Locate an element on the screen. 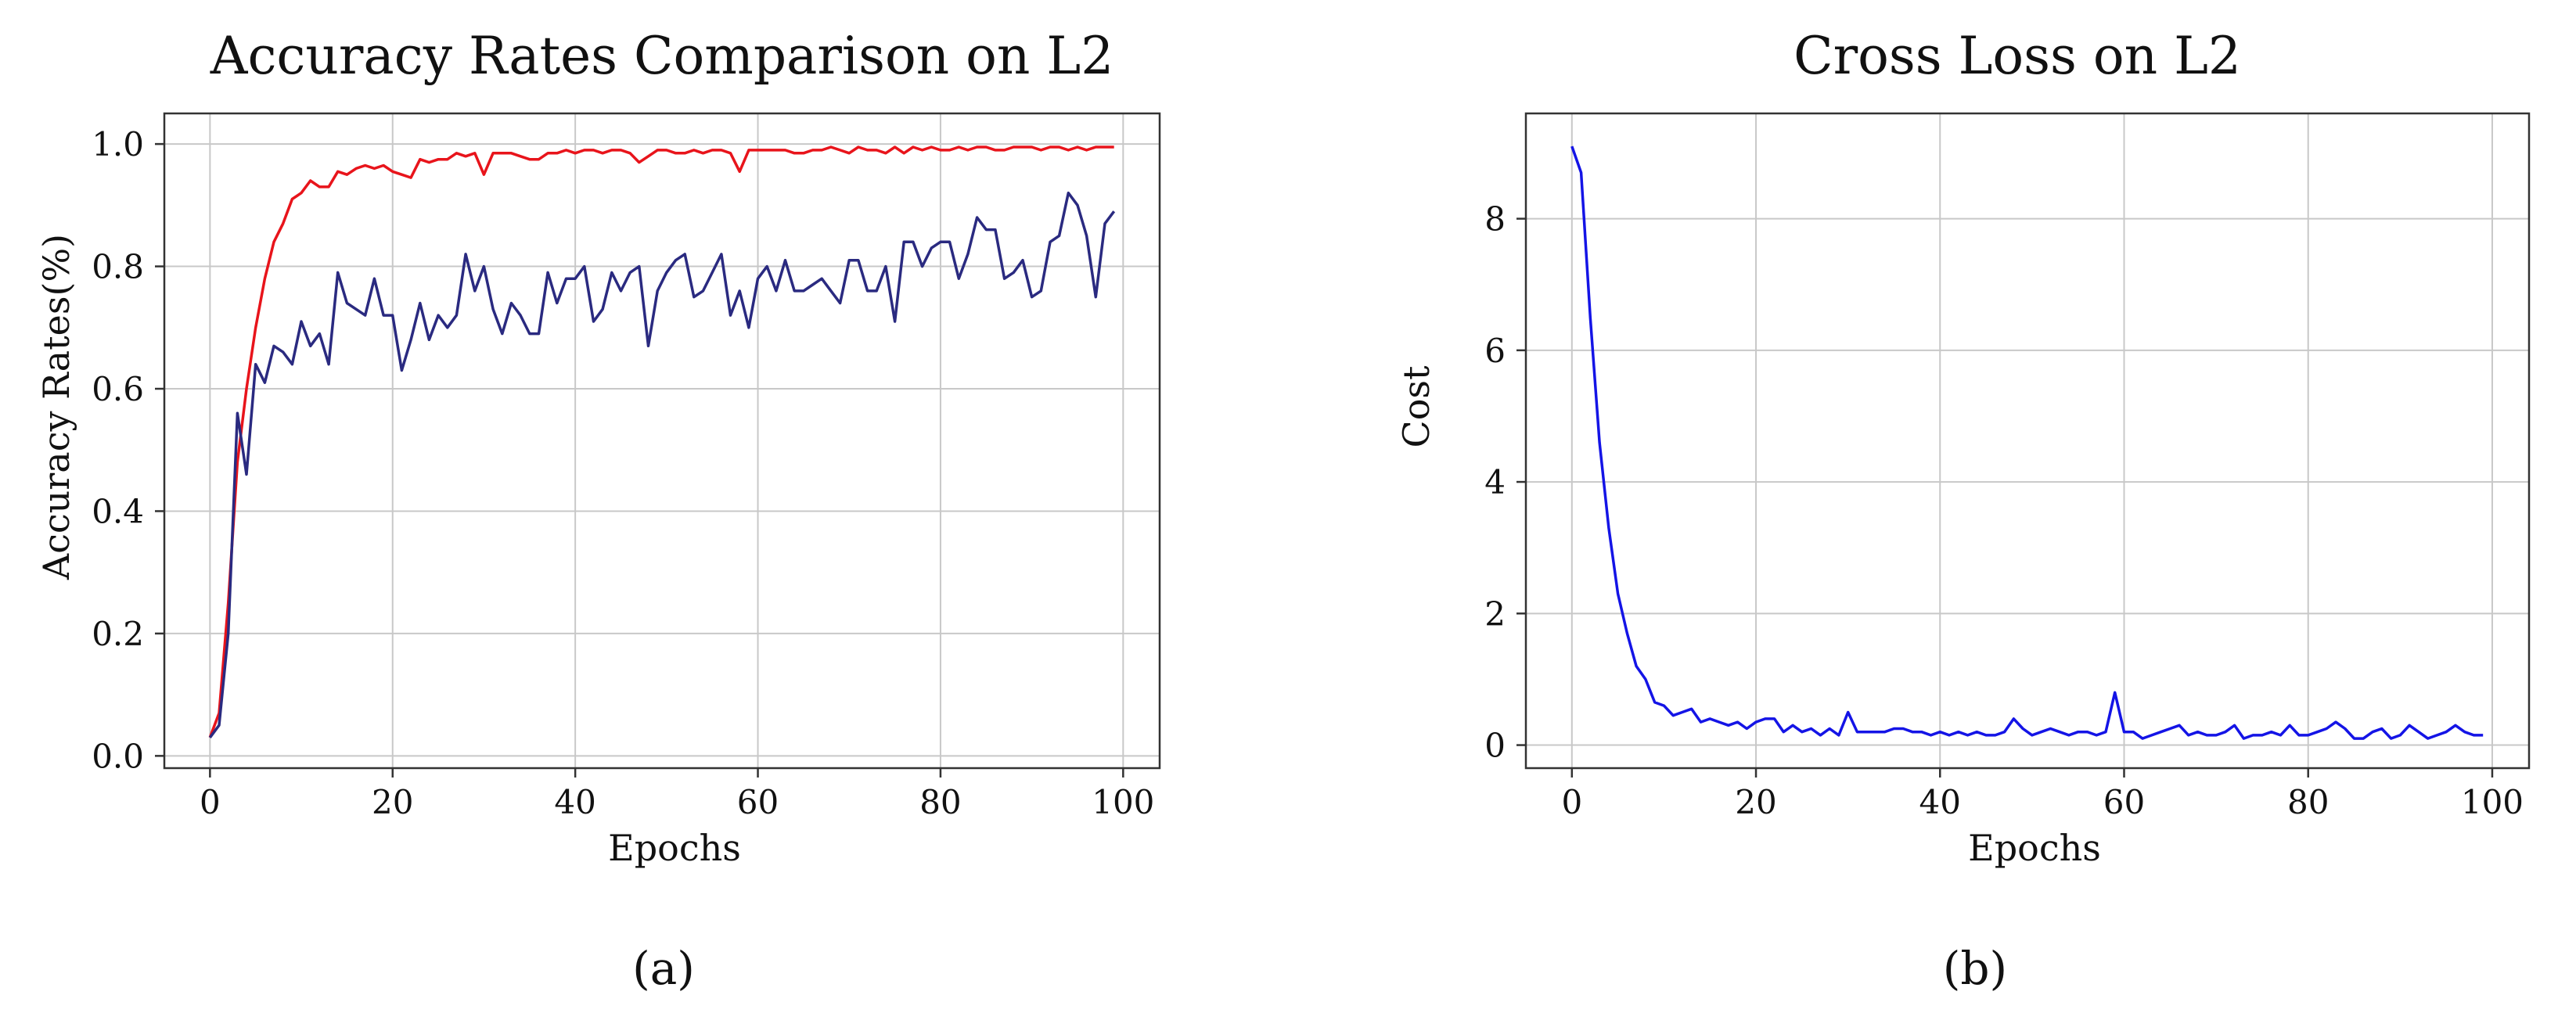 The height and width of the screenshot is (1020, 2576). chart-b-x-tick-label: 20 is located at coordinates (1755, 802).